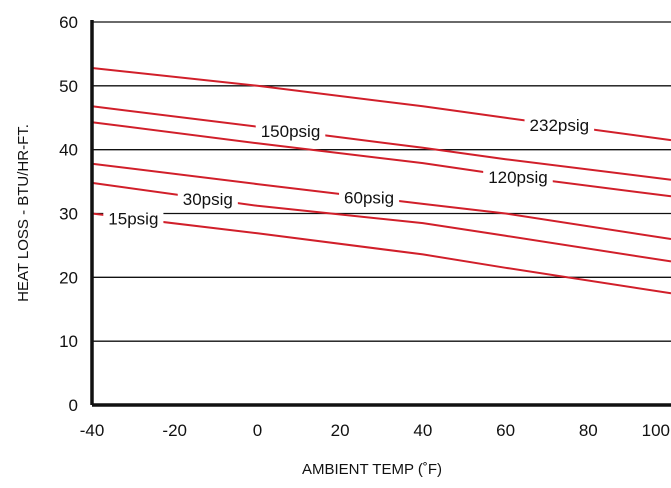  I want to click on series-label-bg-150psig, so click(290, 131).